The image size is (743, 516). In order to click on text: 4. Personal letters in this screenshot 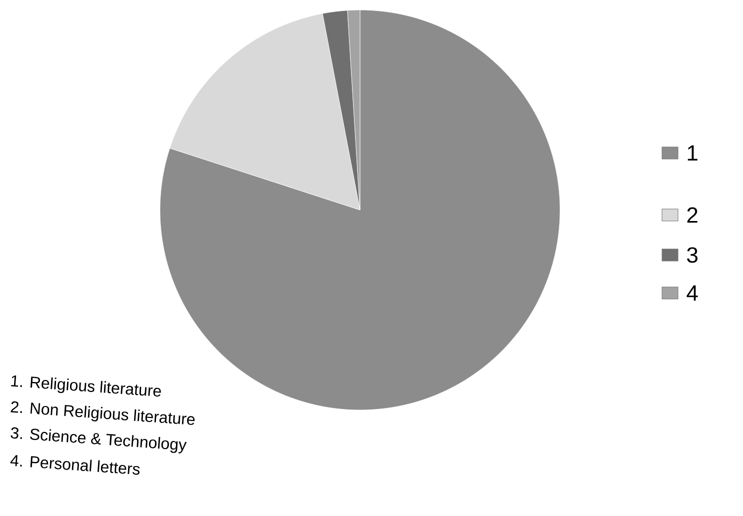, I will do `click(75, 465)`.